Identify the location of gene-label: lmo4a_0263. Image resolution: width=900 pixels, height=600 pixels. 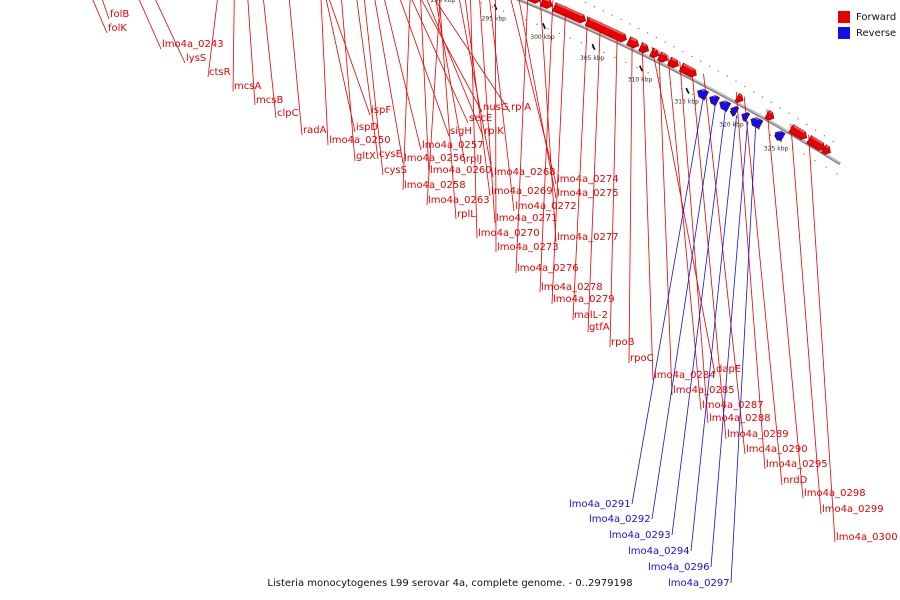
(459, 200).